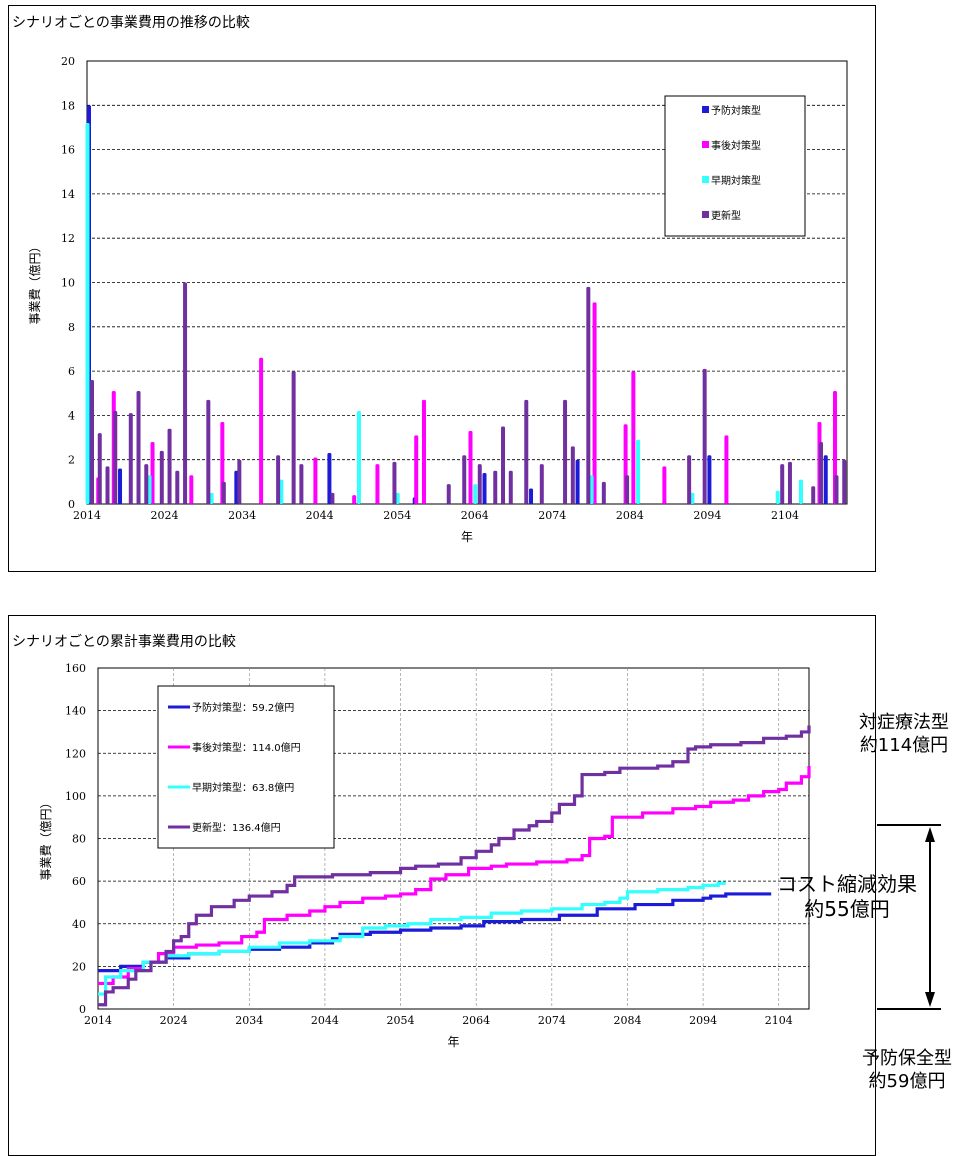  I want to click on chart2-legend, so click(246, 767).